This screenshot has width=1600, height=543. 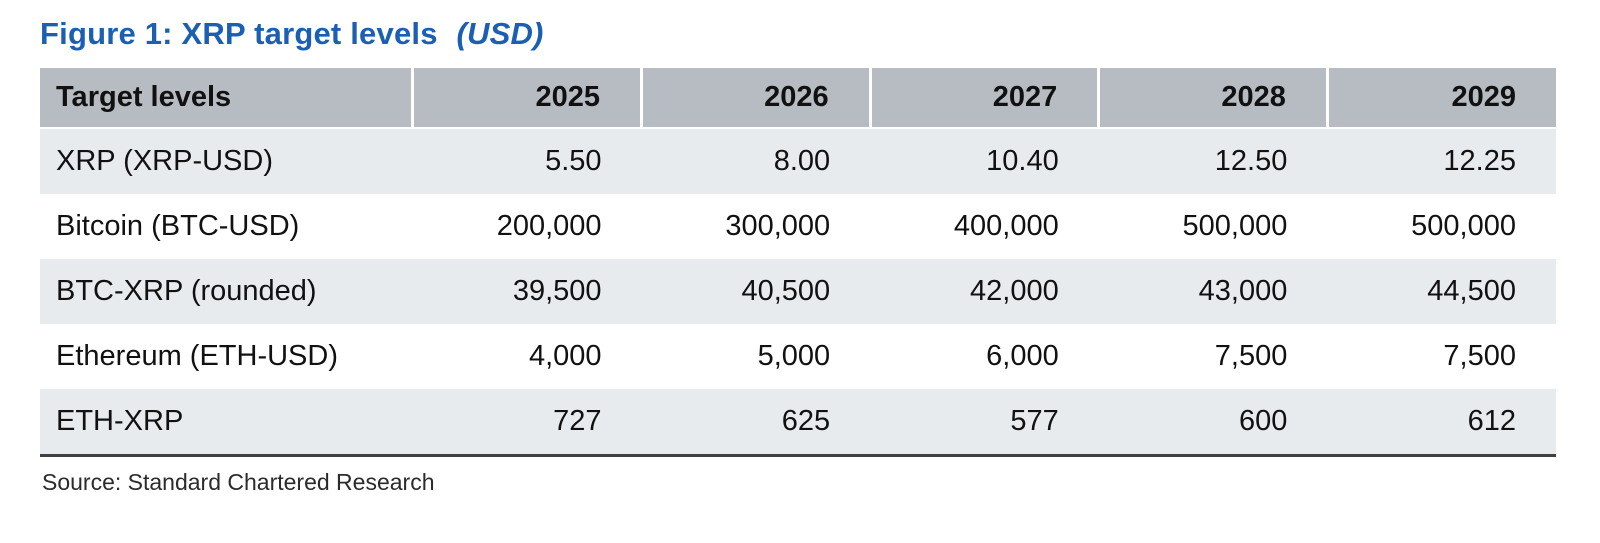 I want to click on cell-value: 40,500, so click(x=786, y=291).